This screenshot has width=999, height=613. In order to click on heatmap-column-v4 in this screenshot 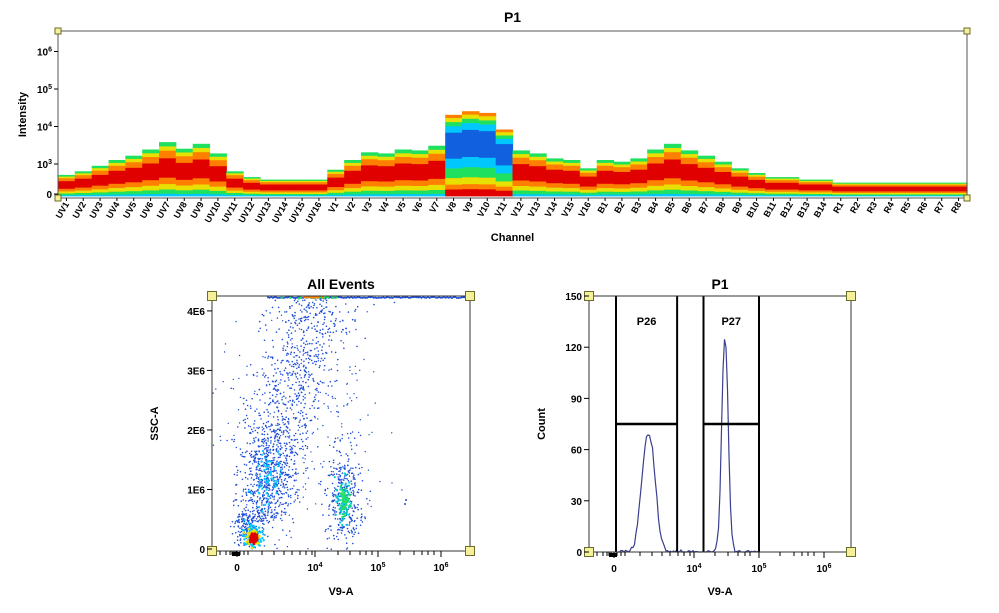, I will do `click(386, 175)`.